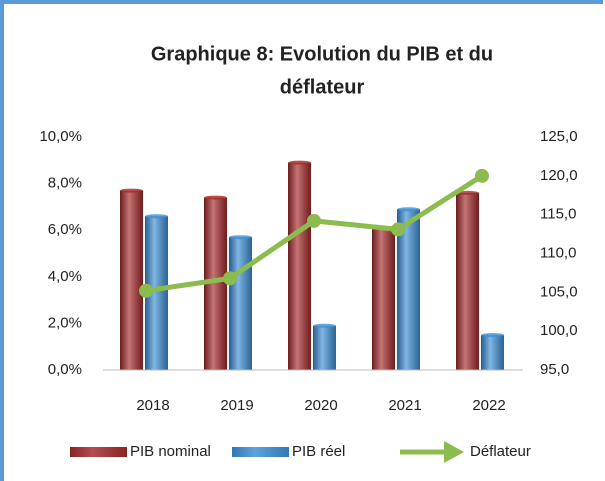 Image resolution: width=605 pixels, height=481 pixels. What do you see at coordinates (65, 183) in the screenshot?
I see `y-tick-label: 8,0%` at bounding box center [65, 183].